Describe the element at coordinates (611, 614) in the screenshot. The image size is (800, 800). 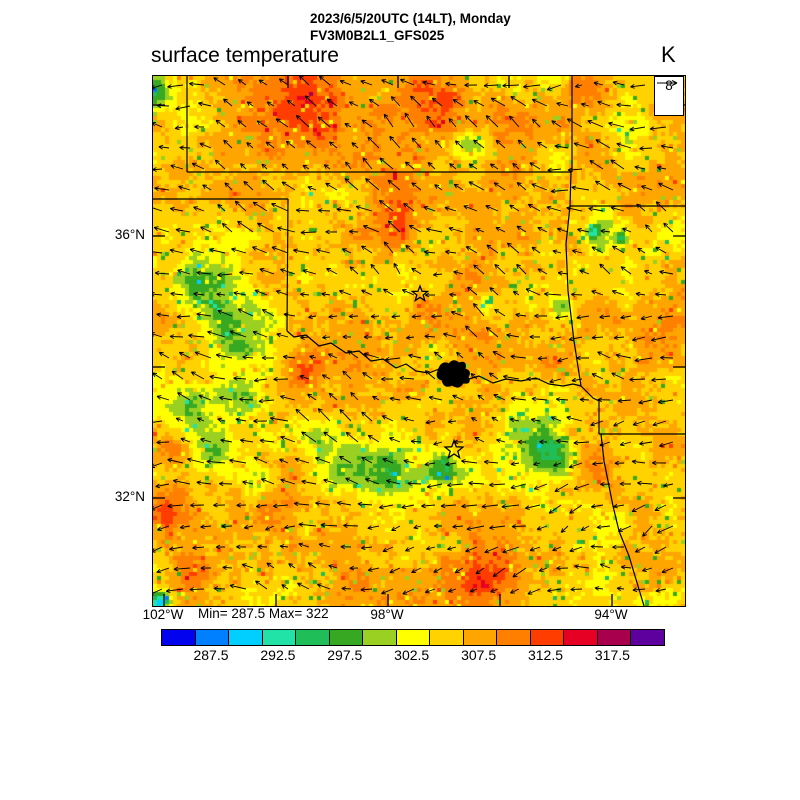
I see `lon-label-94w: 94°W` at that location.